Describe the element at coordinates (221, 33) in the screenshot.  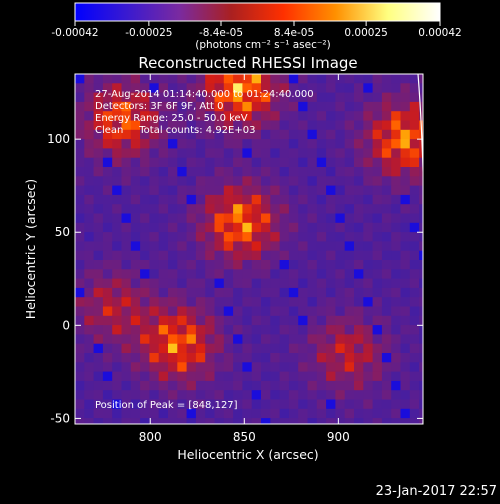
I see `colorbar-tick-label: -8.4e-05` at that location.